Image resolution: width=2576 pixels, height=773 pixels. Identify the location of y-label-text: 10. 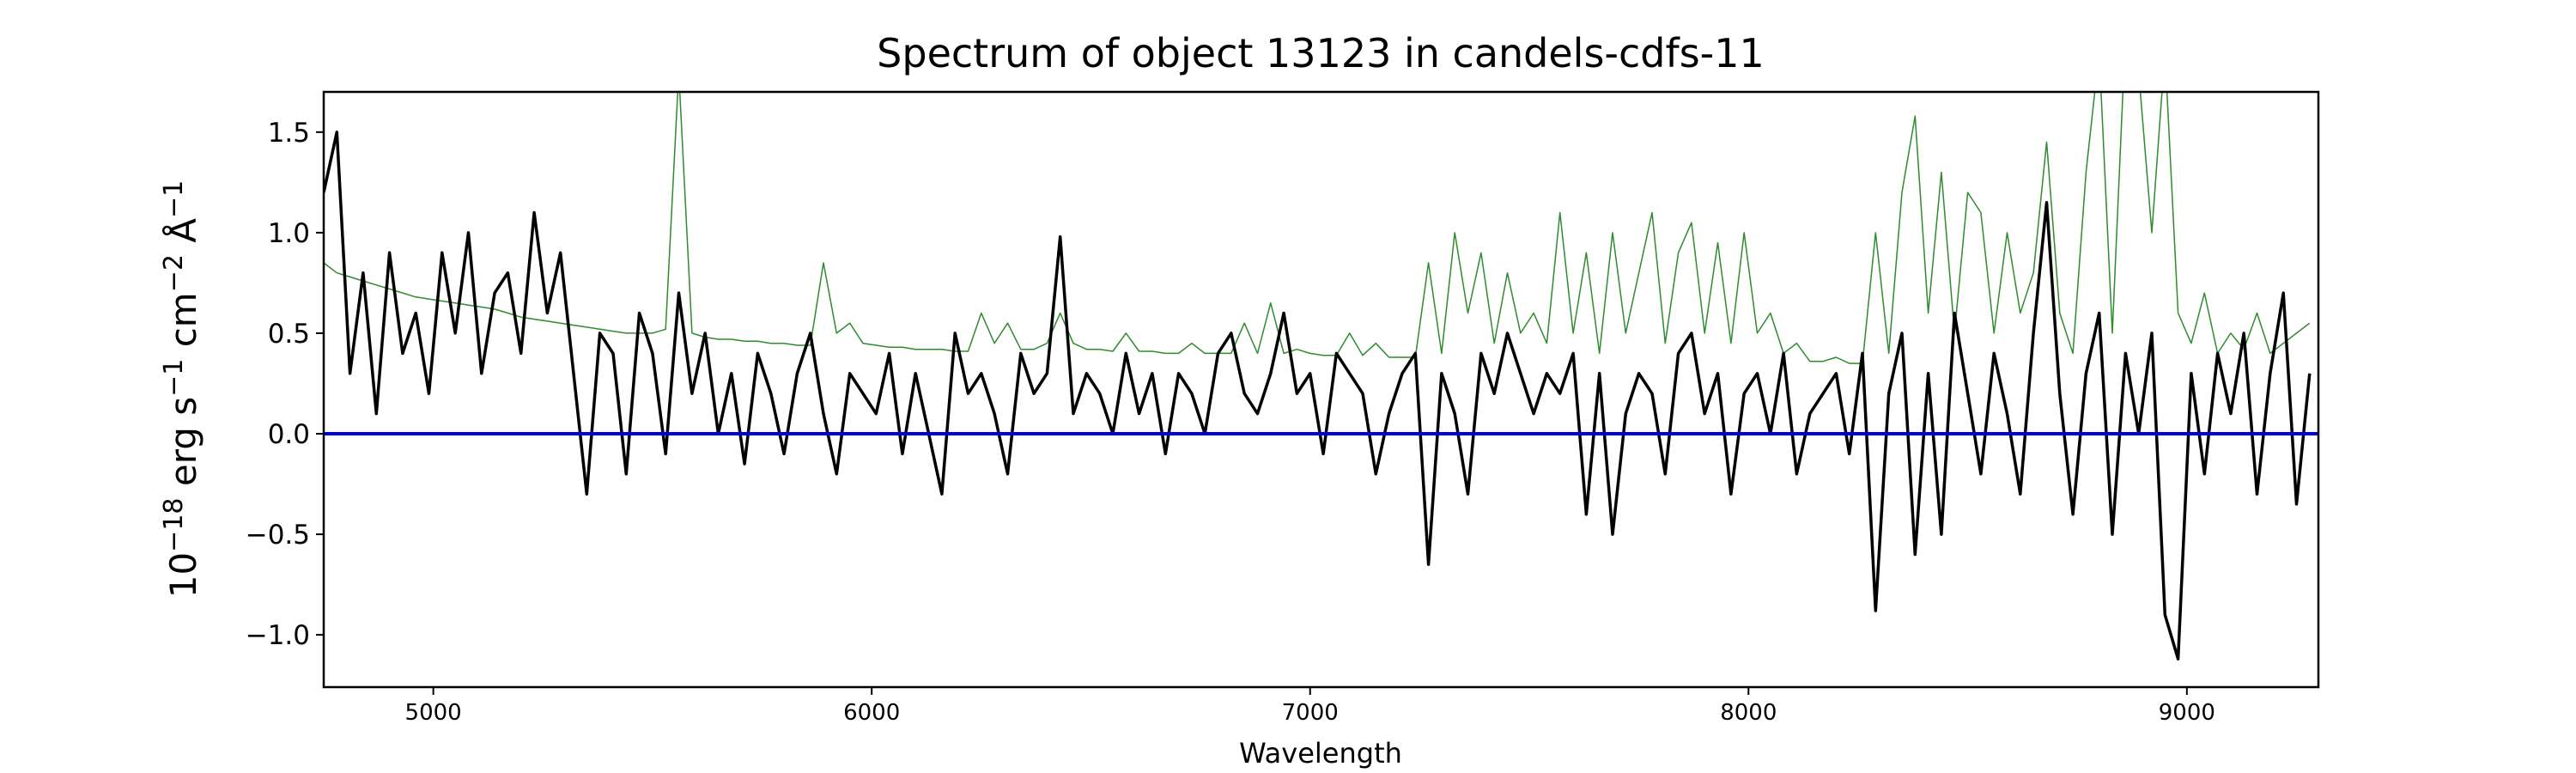
(183, 575).